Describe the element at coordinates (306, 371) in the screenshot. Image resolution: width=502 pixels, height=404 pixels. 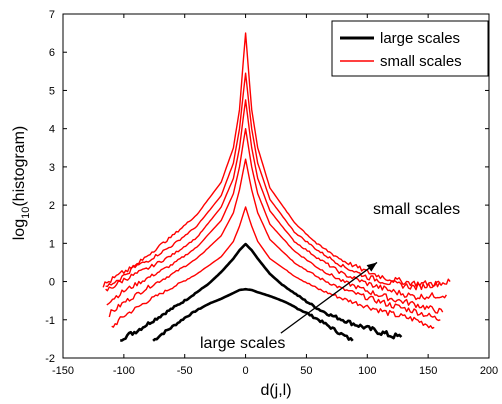
I see `x-tick-label: 50` at that location.